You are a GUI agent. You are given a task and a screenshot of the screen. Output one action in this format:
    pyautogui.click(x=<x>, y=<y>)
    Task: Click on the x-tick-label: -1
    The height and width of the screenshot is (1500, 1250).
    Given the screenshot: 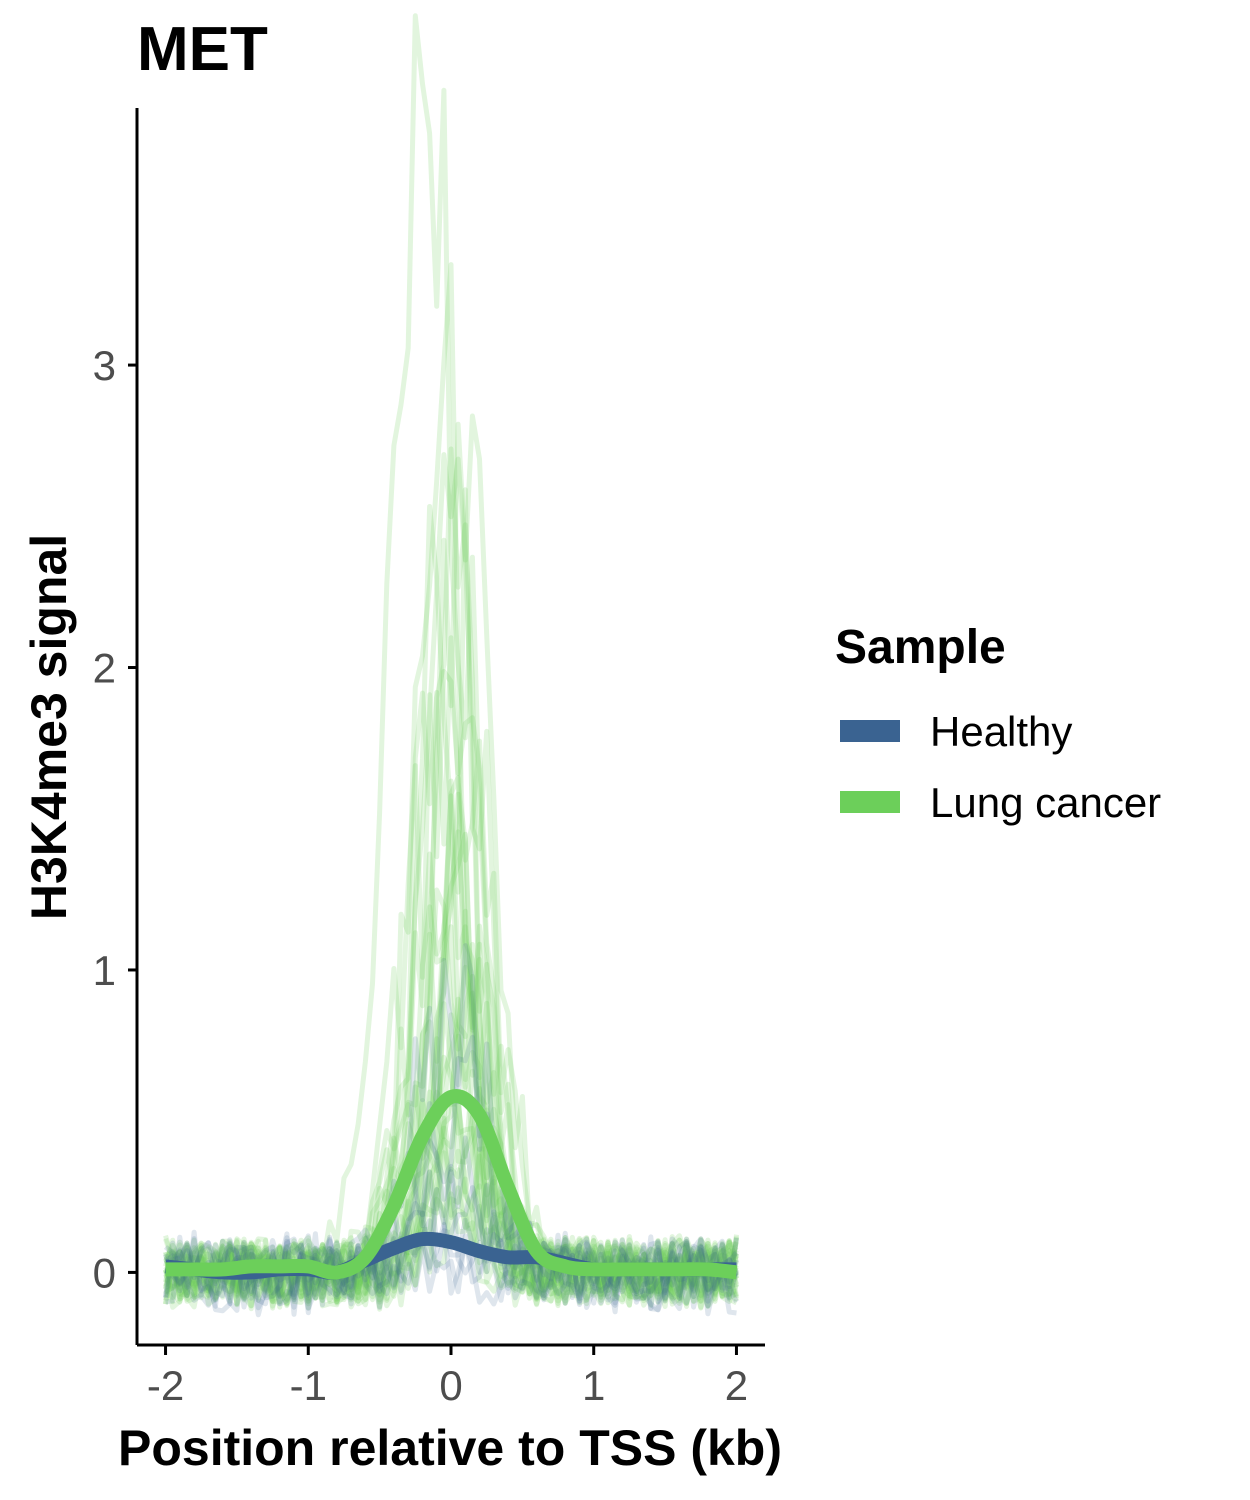 What is the action you would take?
    pyautogui.click(x=308, y=1385)
    